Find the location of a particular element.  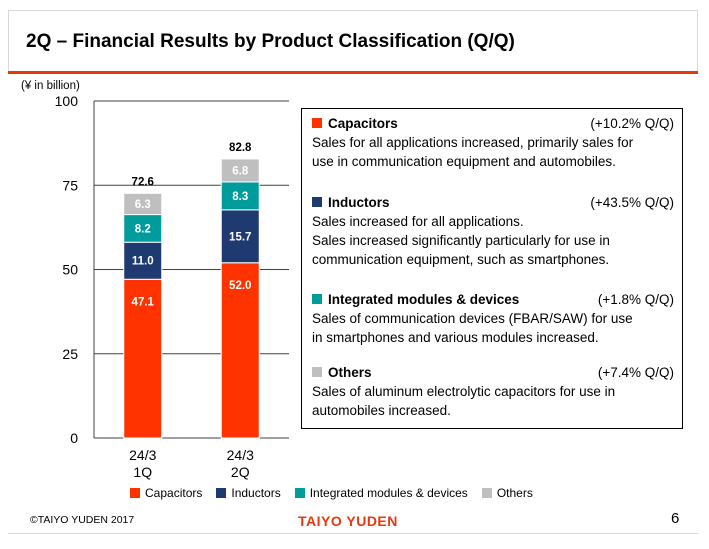

panel-item-growth: (+43.5% Q/Q) is located at coordinates (632, 202).